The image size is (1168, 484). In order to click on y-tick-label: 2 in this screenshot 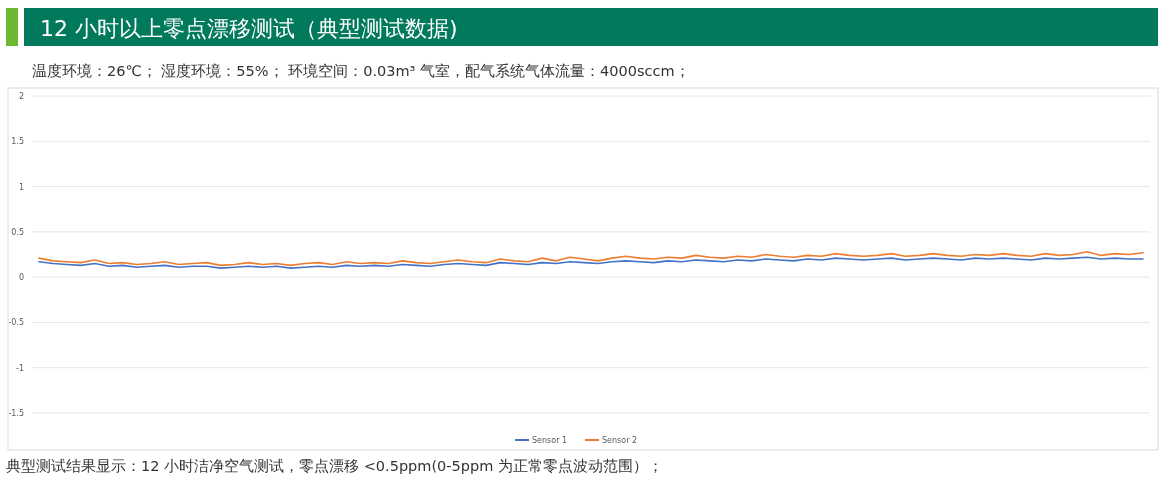, I will do `click(21, 96)`.